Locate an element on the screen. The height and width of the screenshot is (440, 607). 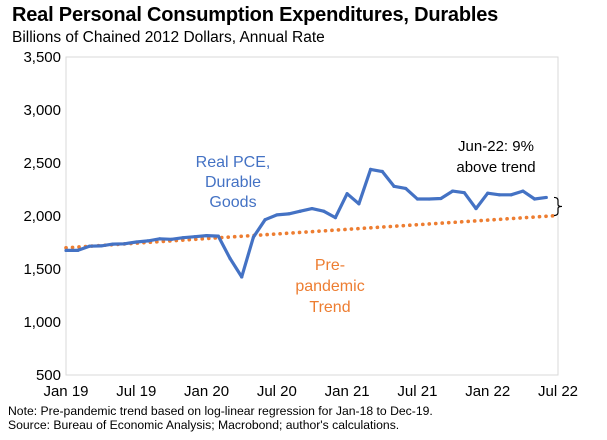
annotation-bracket is located at coordinates (558, 206).